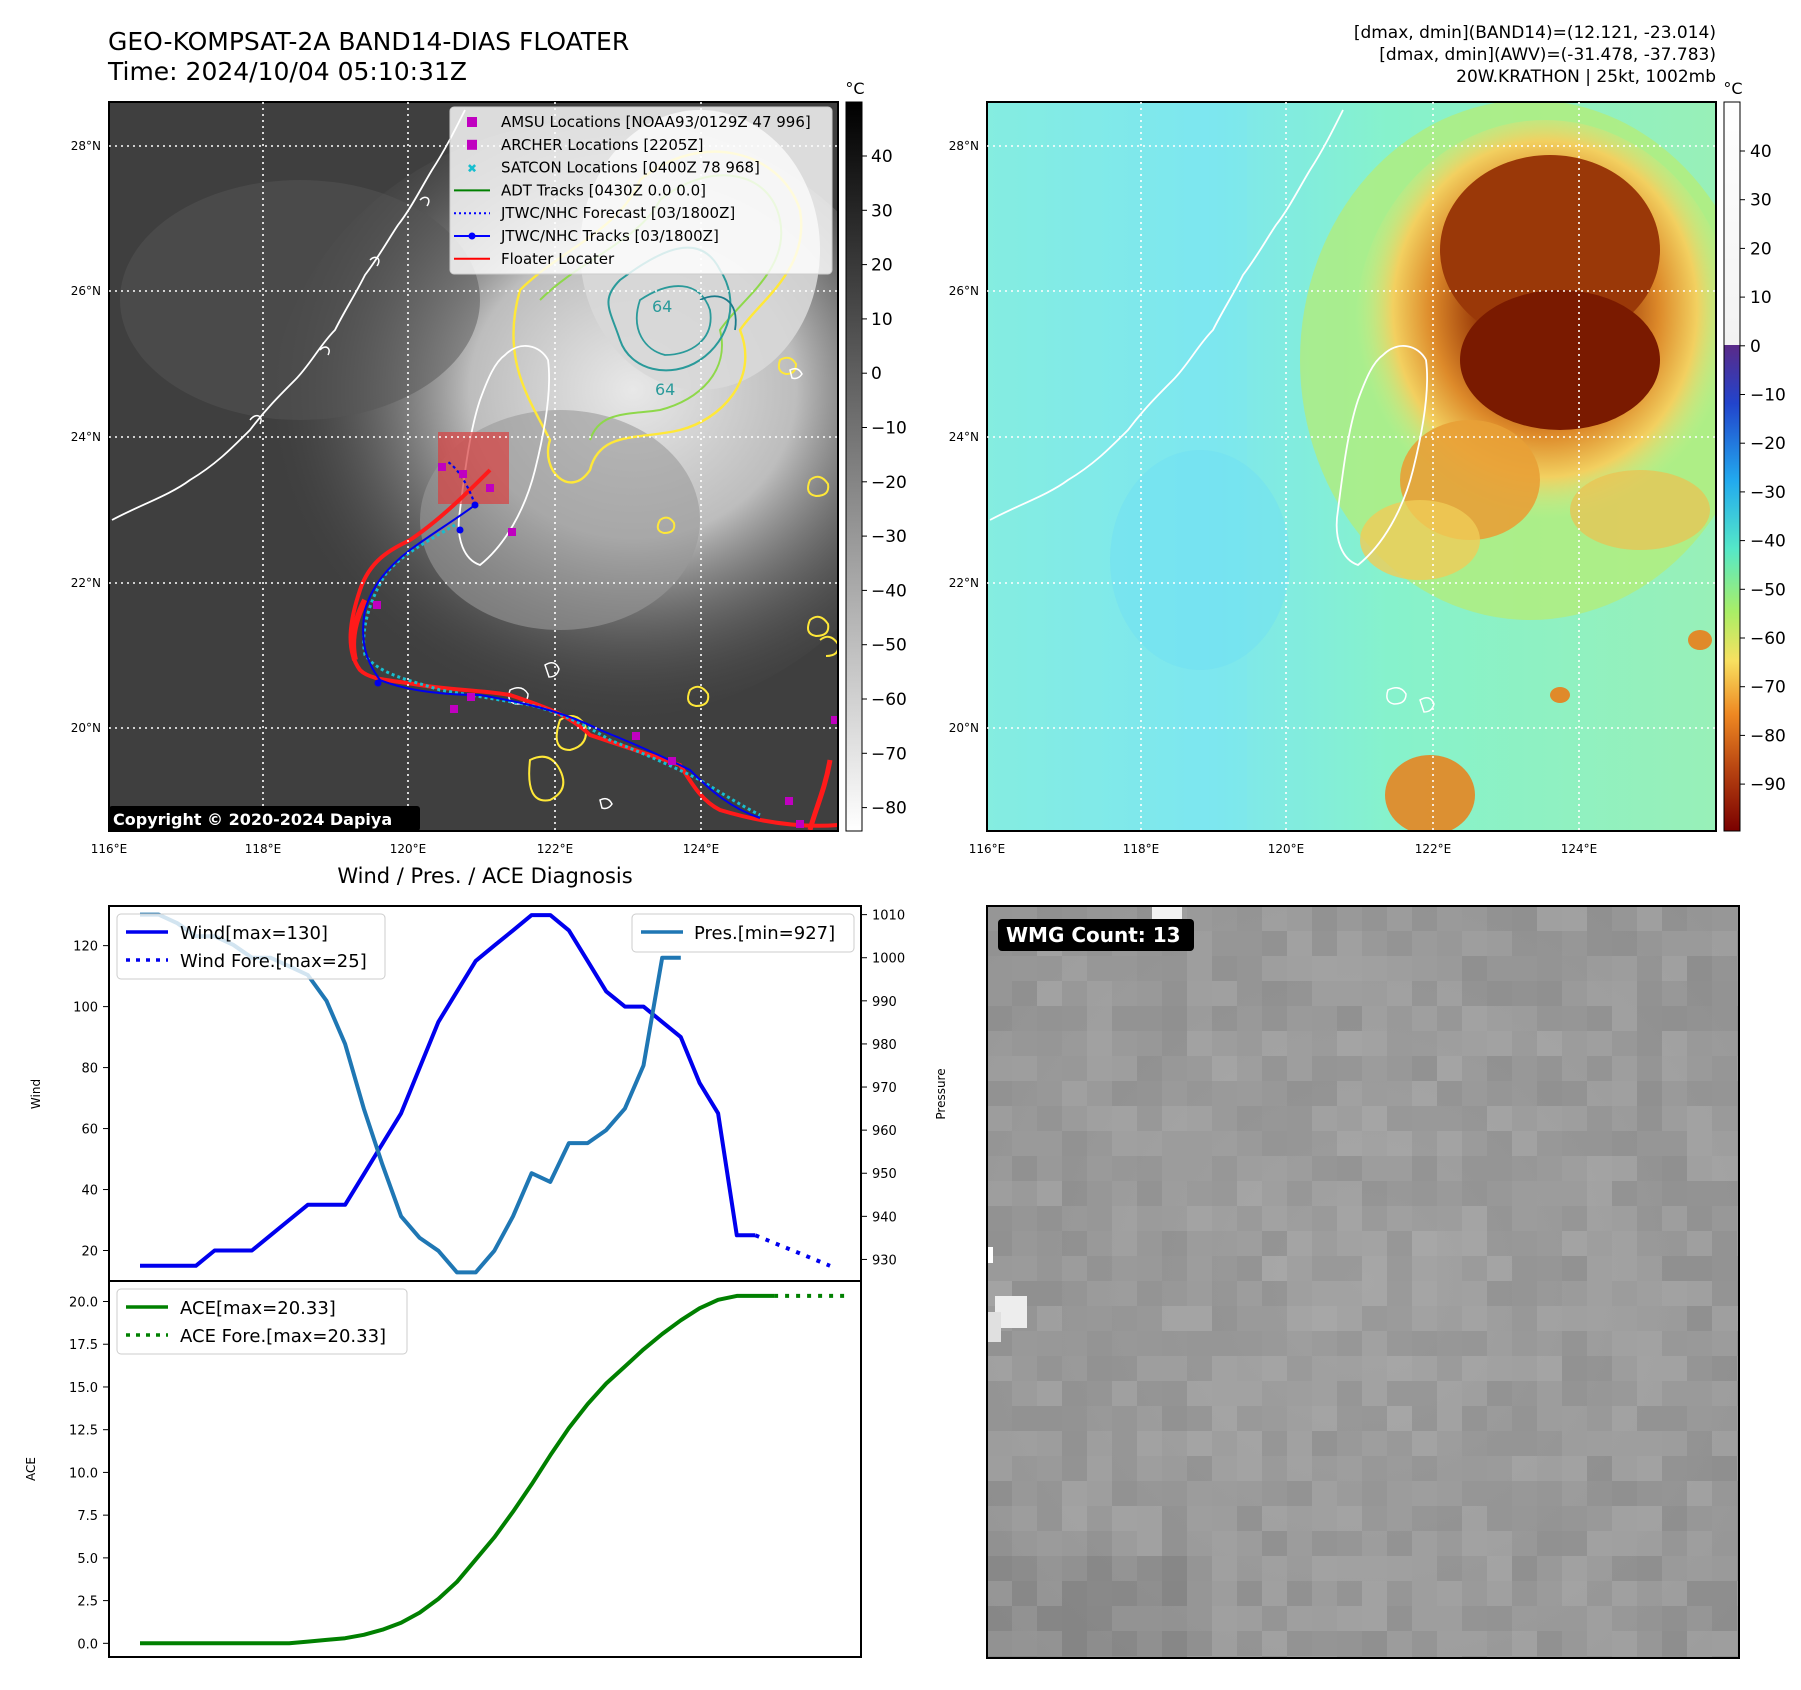 The image size is (1801, 1690). I want to click on axis-tick-label: 0.0, so click(87, 1644).